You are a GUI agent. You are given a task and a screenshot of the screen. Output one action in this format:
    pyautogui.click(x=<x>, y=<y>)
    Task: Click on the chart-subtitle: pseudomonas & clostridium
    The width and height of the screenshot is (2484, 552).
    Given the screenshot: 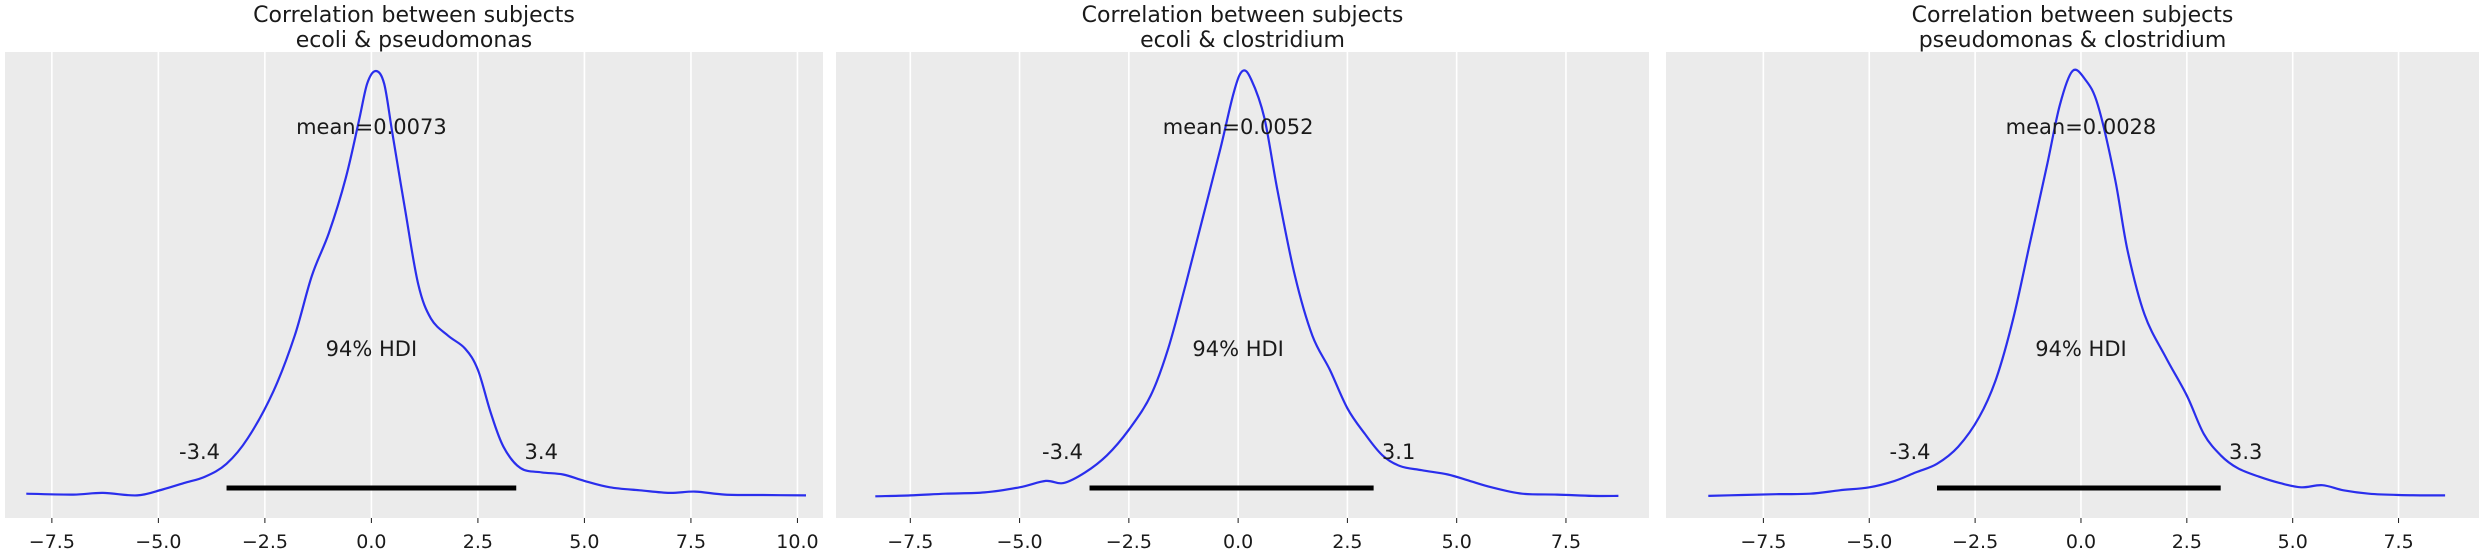 What is the action you would take?
    pyautogui.click(x=2073, y=40)
    